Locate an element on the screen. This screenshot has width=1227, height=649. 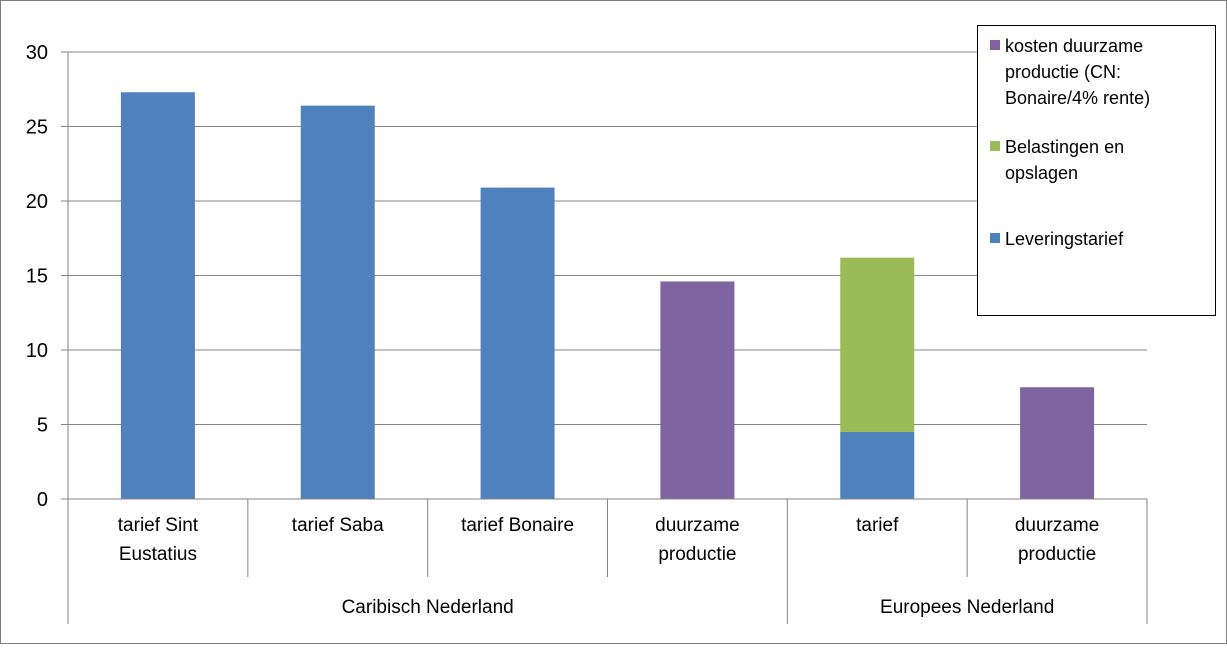
category-label: Eustatius is located at coordinates (158, 554).